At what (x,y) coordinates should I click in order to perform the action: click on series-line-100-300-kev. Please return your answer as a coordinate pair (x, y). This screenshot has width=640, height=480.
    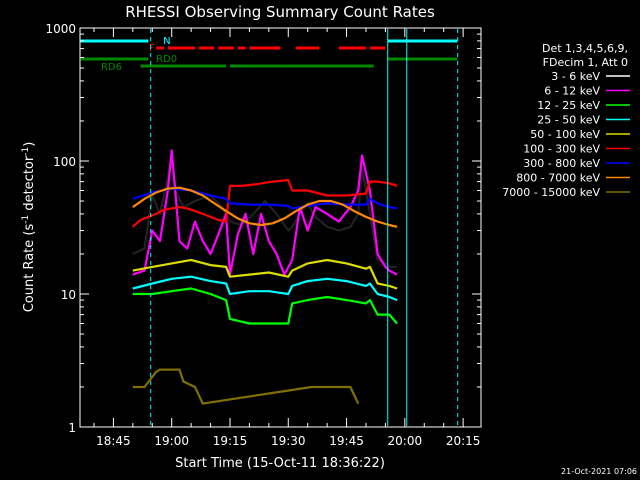
    Looking at the image, I should click on (265, 203).